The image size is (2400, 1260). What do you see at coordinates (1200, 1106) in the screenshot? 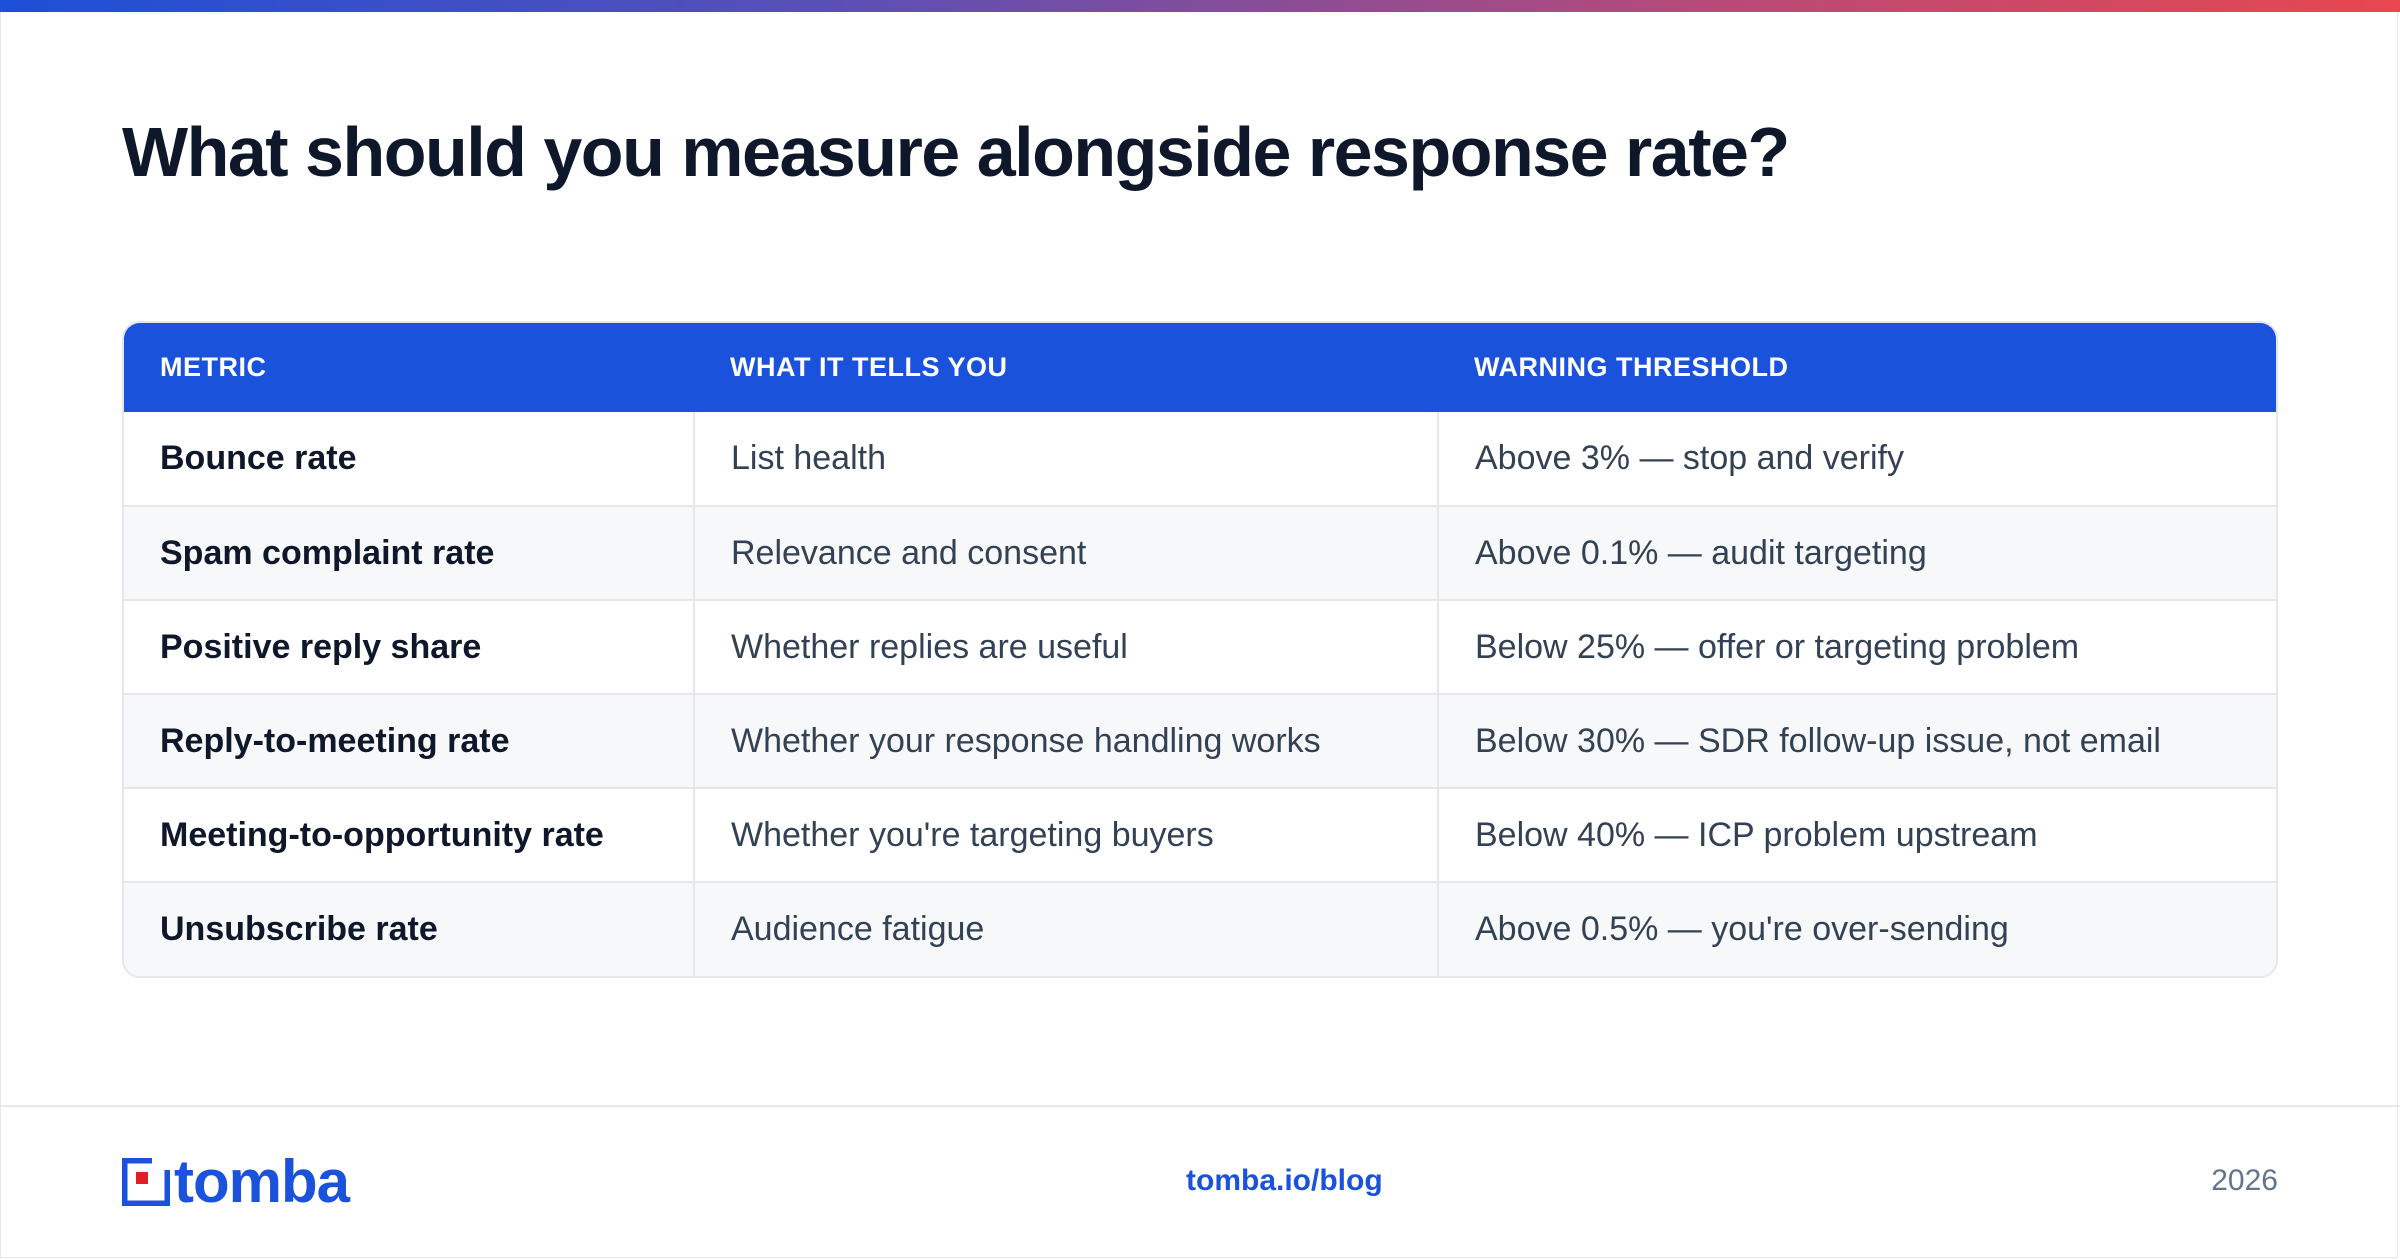
I see `footer-divider` at bounding box center [1200, 1106].